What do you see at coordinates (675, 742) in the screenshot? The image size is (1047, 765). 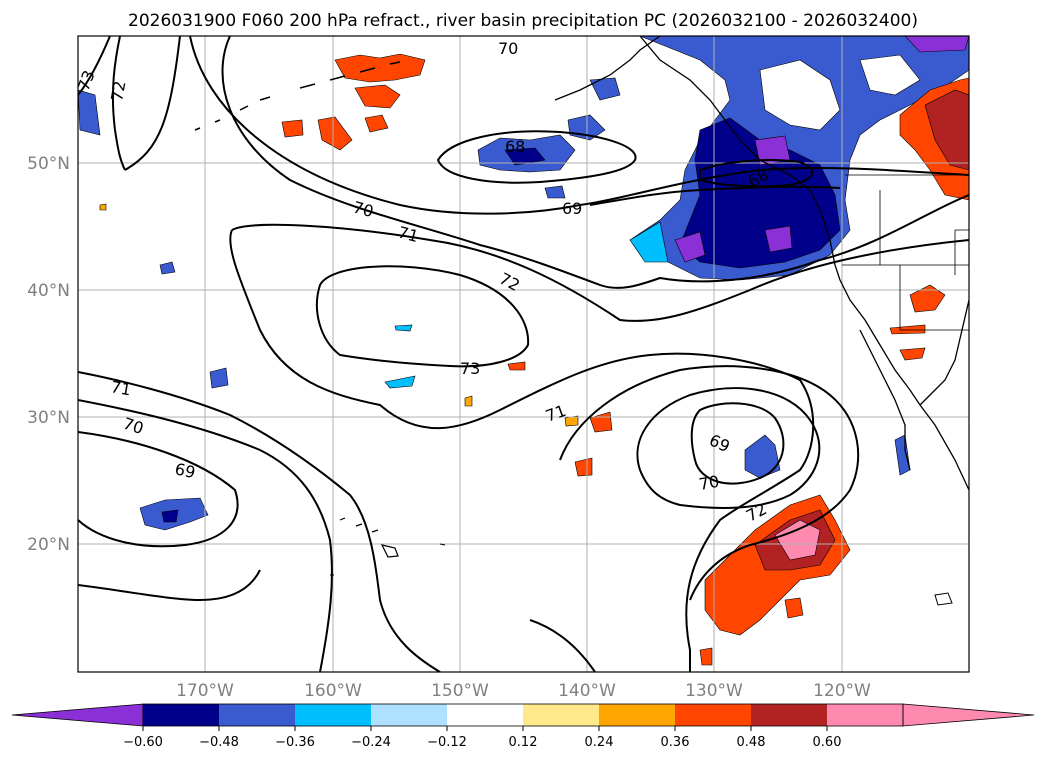 I see `colorbar-tick-label: 0.36` at bounding box center [675, 742].